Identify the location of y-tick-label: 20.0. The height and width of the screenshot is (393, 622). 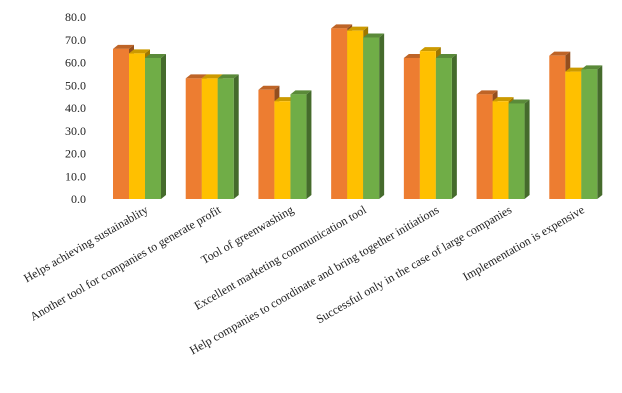
(75, 154).